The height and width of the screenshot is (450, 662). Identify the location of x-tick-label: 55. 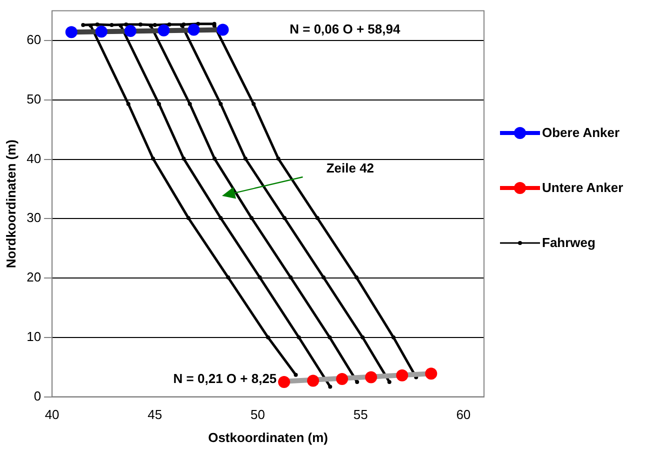
(360, 414).